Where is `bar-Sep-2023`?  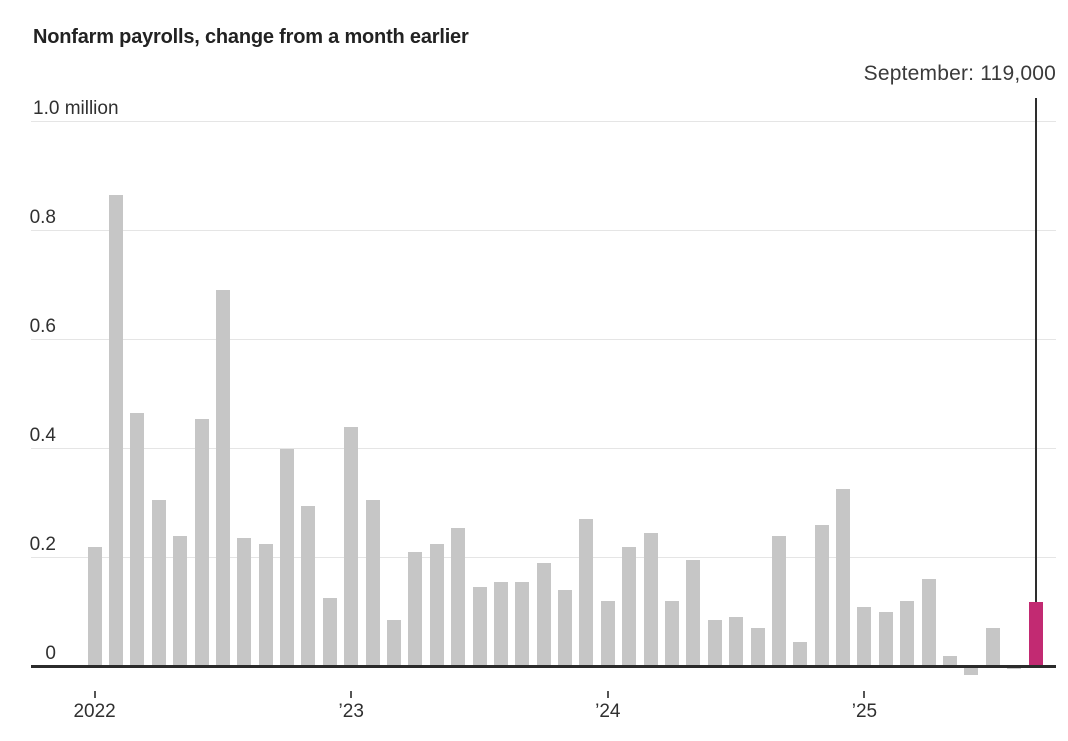
bar-Sep-2023 is located at coordinates (522, 624).